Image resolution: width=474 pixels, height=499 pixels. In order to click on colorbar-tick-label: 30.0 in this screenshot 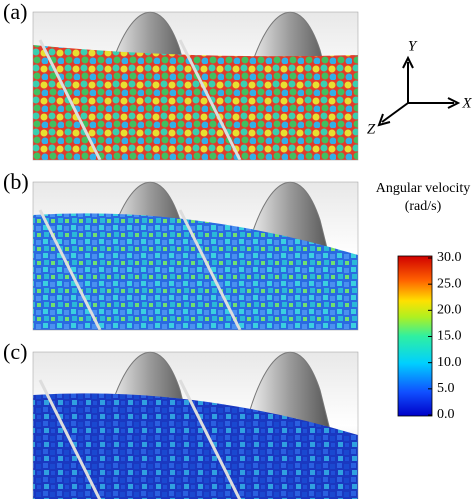, I will do `click(449, 257)`.